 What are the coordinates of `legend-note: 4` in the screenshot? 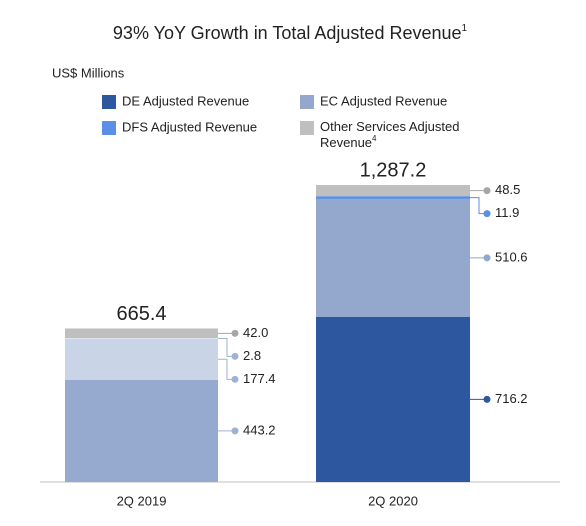 It's located at (374, 138).